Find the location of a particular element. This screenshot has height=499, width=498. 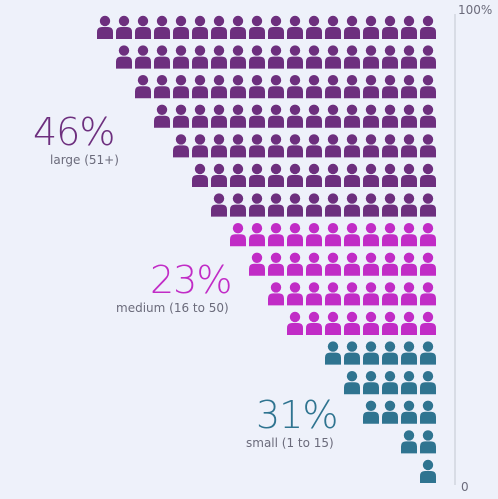

axis-bottom-label: 0 is located at coordinates (465, 487).